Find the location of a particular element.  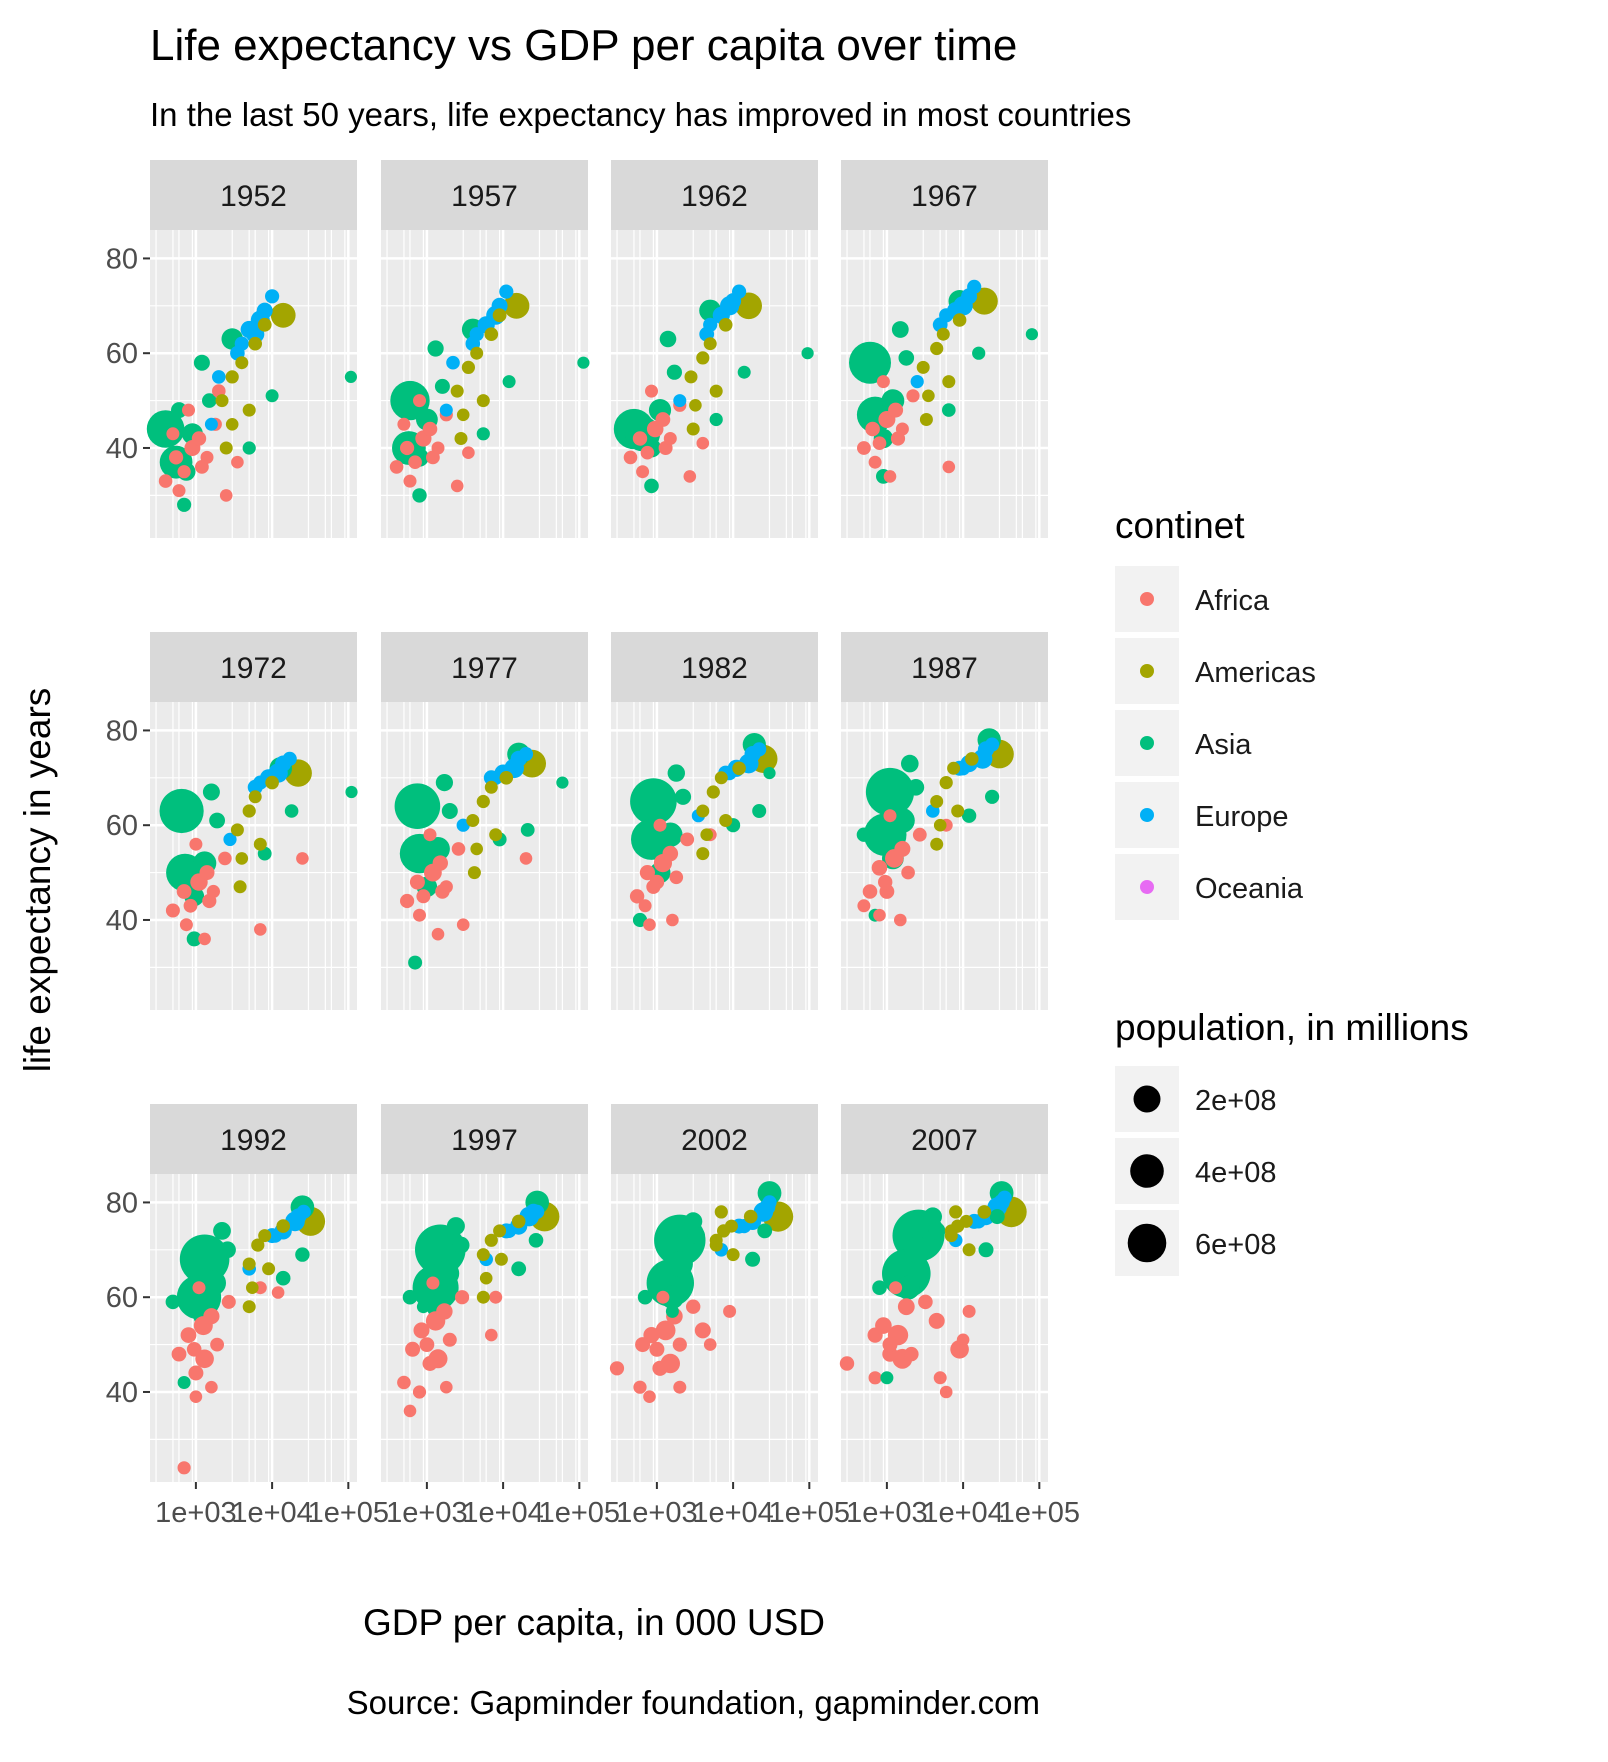

x-tick-label: 1e+03 is located at coordinates (426, 1513).